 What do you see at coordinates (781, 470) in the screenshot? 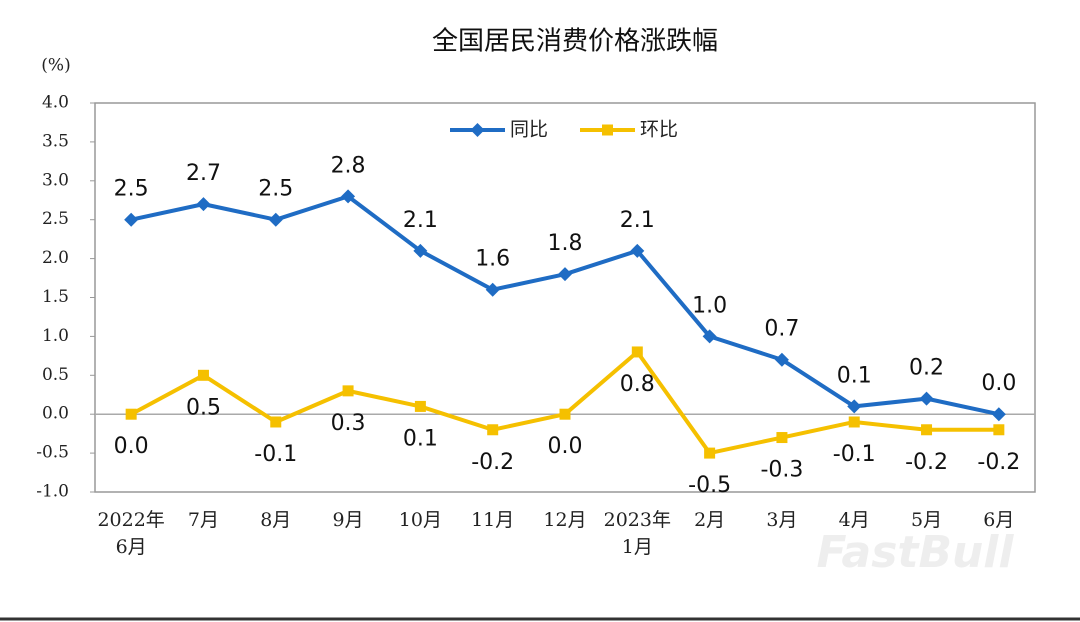
I see `data-label: -0.3` at bounding box center [781, 470].